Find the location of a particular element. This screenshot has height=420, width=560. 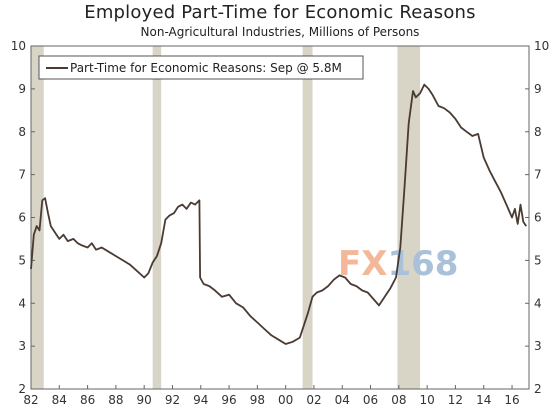

y-axis-right: 2 3 4 5 6 7 8 9 10 is located at coordinates (537, 217).